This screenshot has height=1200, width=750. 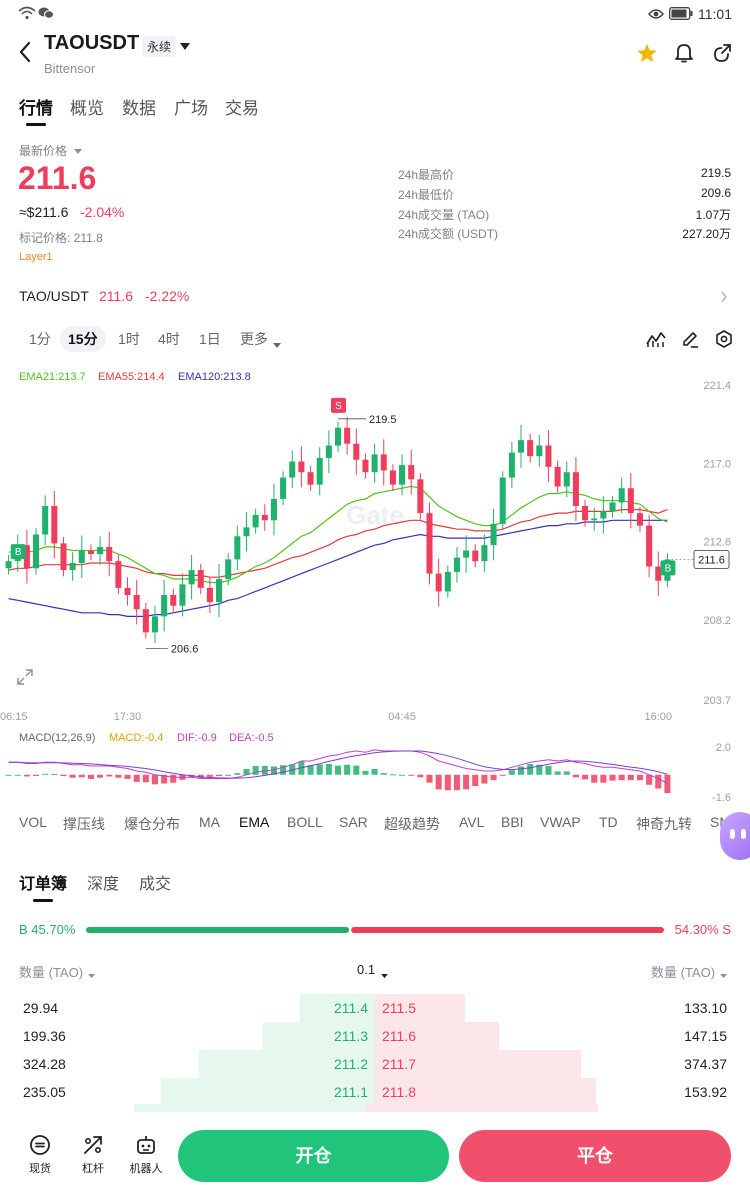 What do you see at coordinates (25, 679) in the screenshot?
I see `expand-icon` at bounding box center [25, 679].